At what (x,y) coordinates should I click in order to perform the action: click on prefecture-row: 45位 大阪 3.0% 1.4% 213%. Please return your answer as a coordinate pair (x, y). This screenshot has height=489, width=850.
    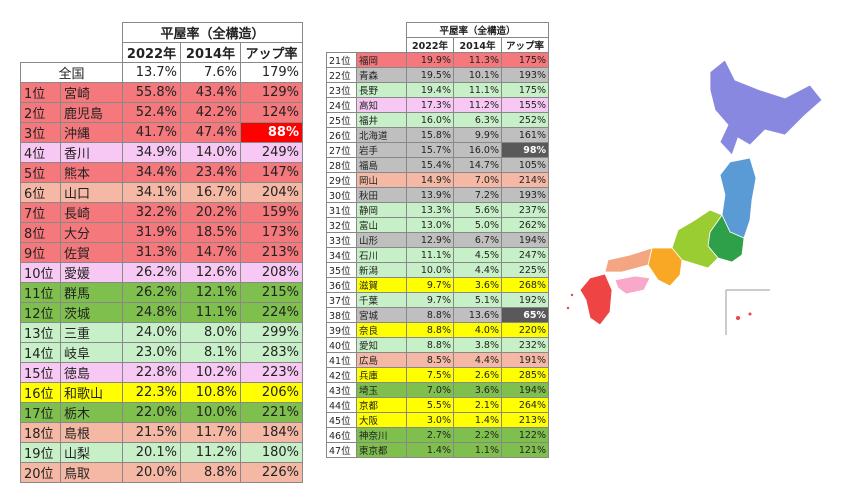
    Looking at the image, I should click on (437, 420).